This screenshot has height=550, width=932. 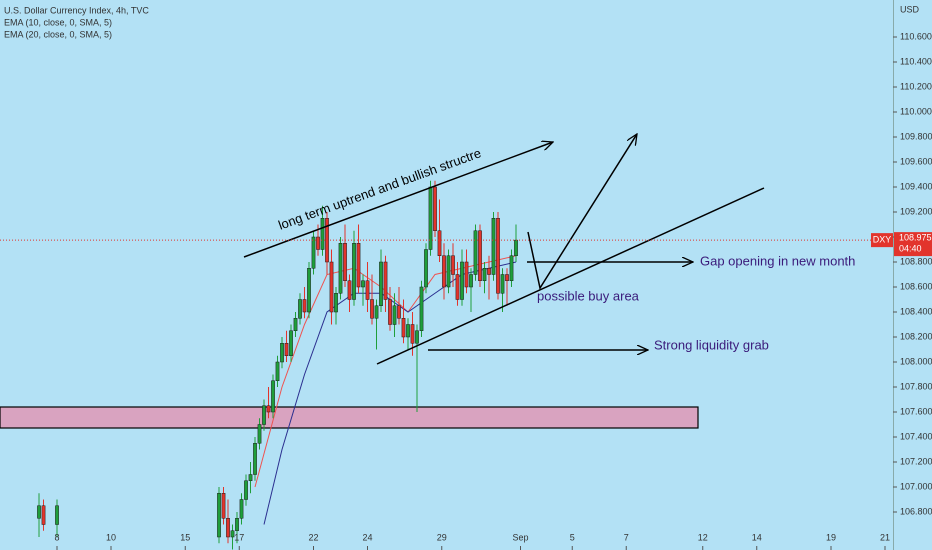 What do you see at coordinates (885, 537) in the screenshot?
I see `x-tick-label: 21` at bounding box center [885, 537].